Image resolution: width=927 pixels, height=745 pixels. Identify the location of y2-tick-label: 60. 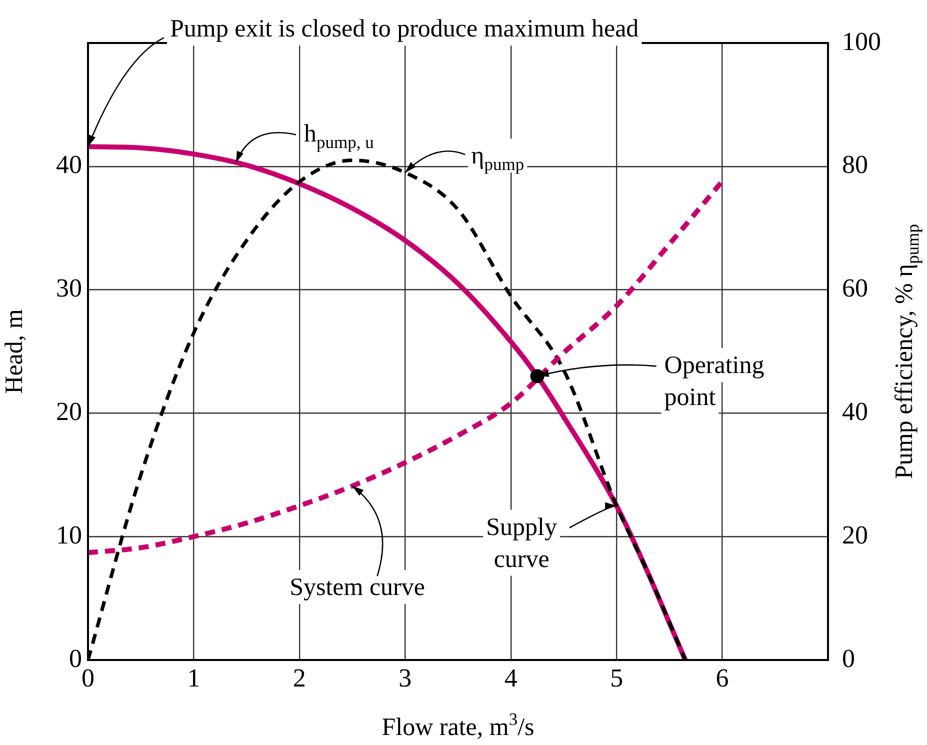
(855, 288).